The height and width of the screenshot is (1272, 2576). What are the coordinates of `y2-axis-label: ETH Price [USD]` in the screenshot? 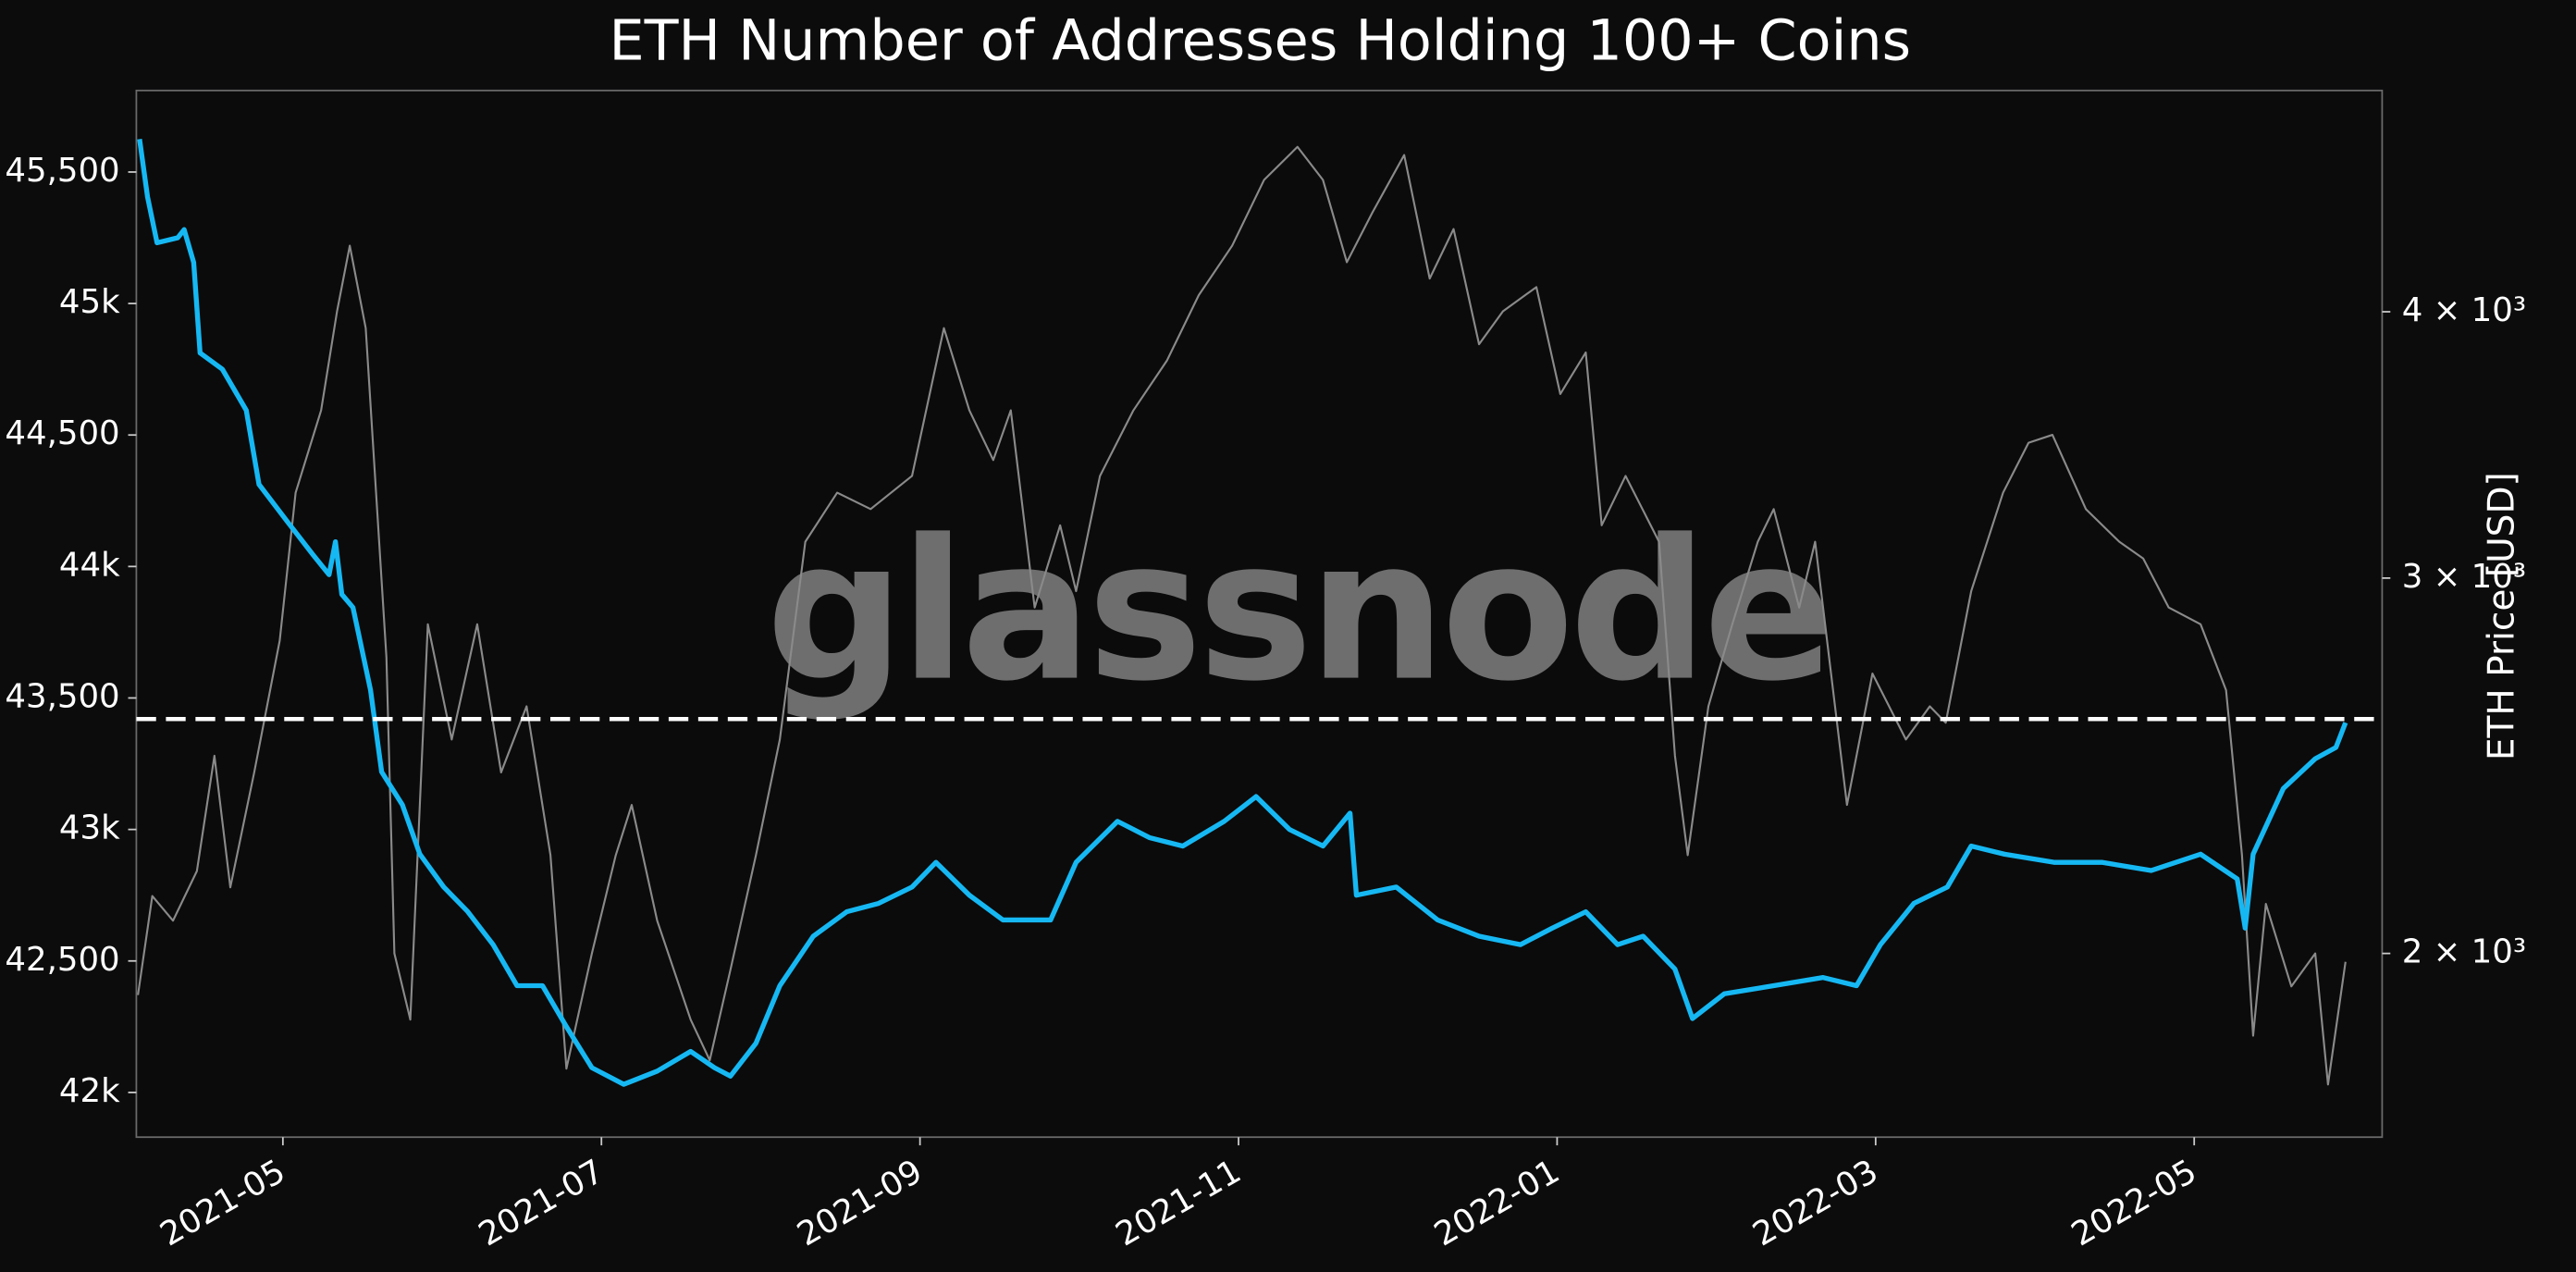 It's located at (2501, 616).